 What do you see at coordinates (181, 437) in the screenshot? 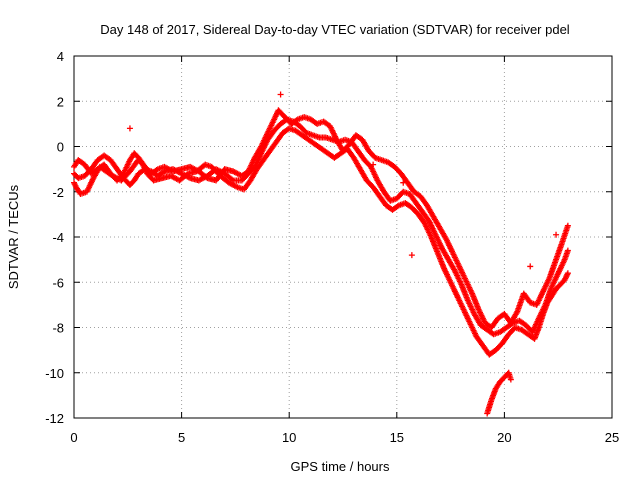
I see `x-tick-label: 5` at bounding box center [181, 437].